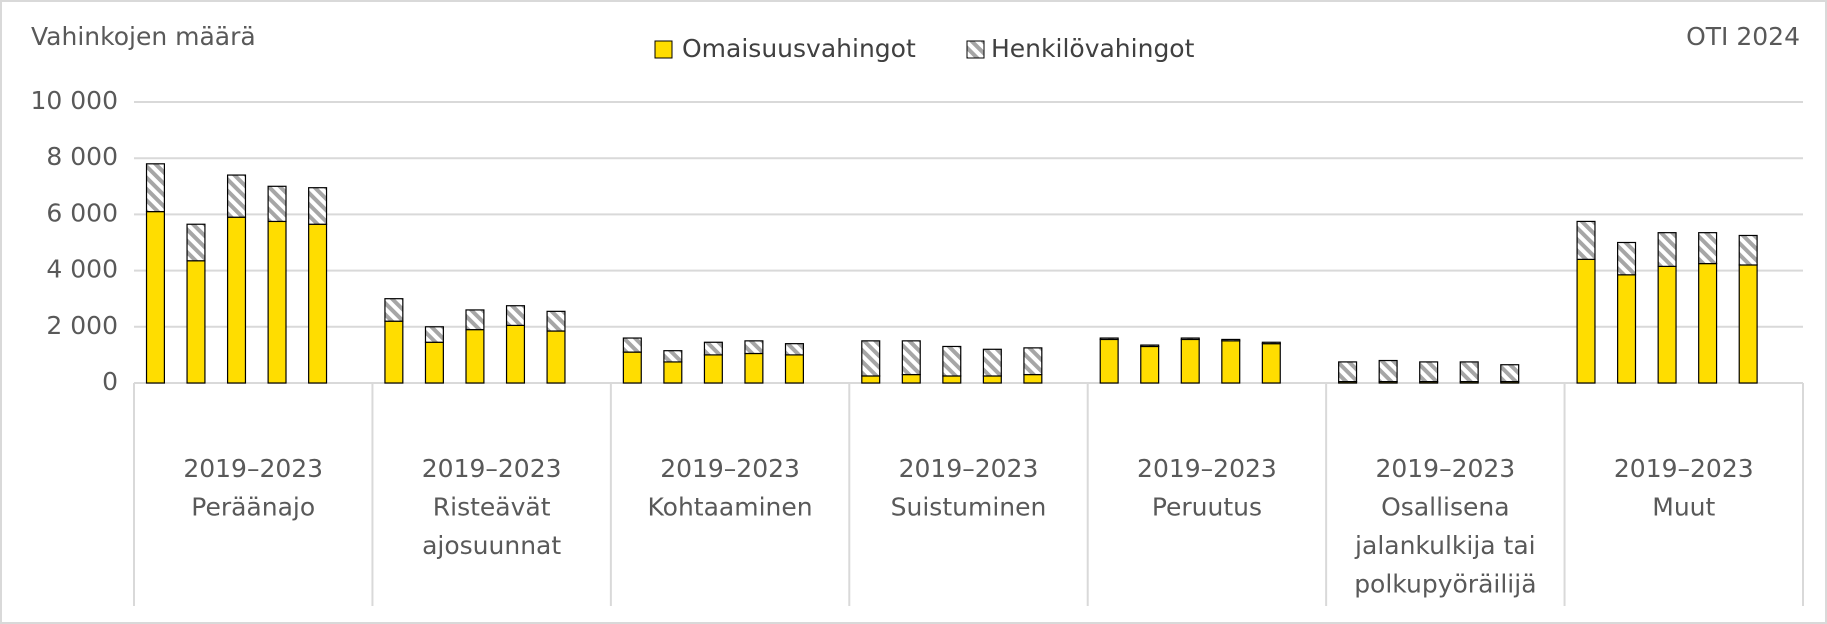 This screenshot has height=624, width=1827. What do you see at coordinates (110, 381) in the screenshot?
I see `y-tick-label: 0` at bounding box center [110, 381].